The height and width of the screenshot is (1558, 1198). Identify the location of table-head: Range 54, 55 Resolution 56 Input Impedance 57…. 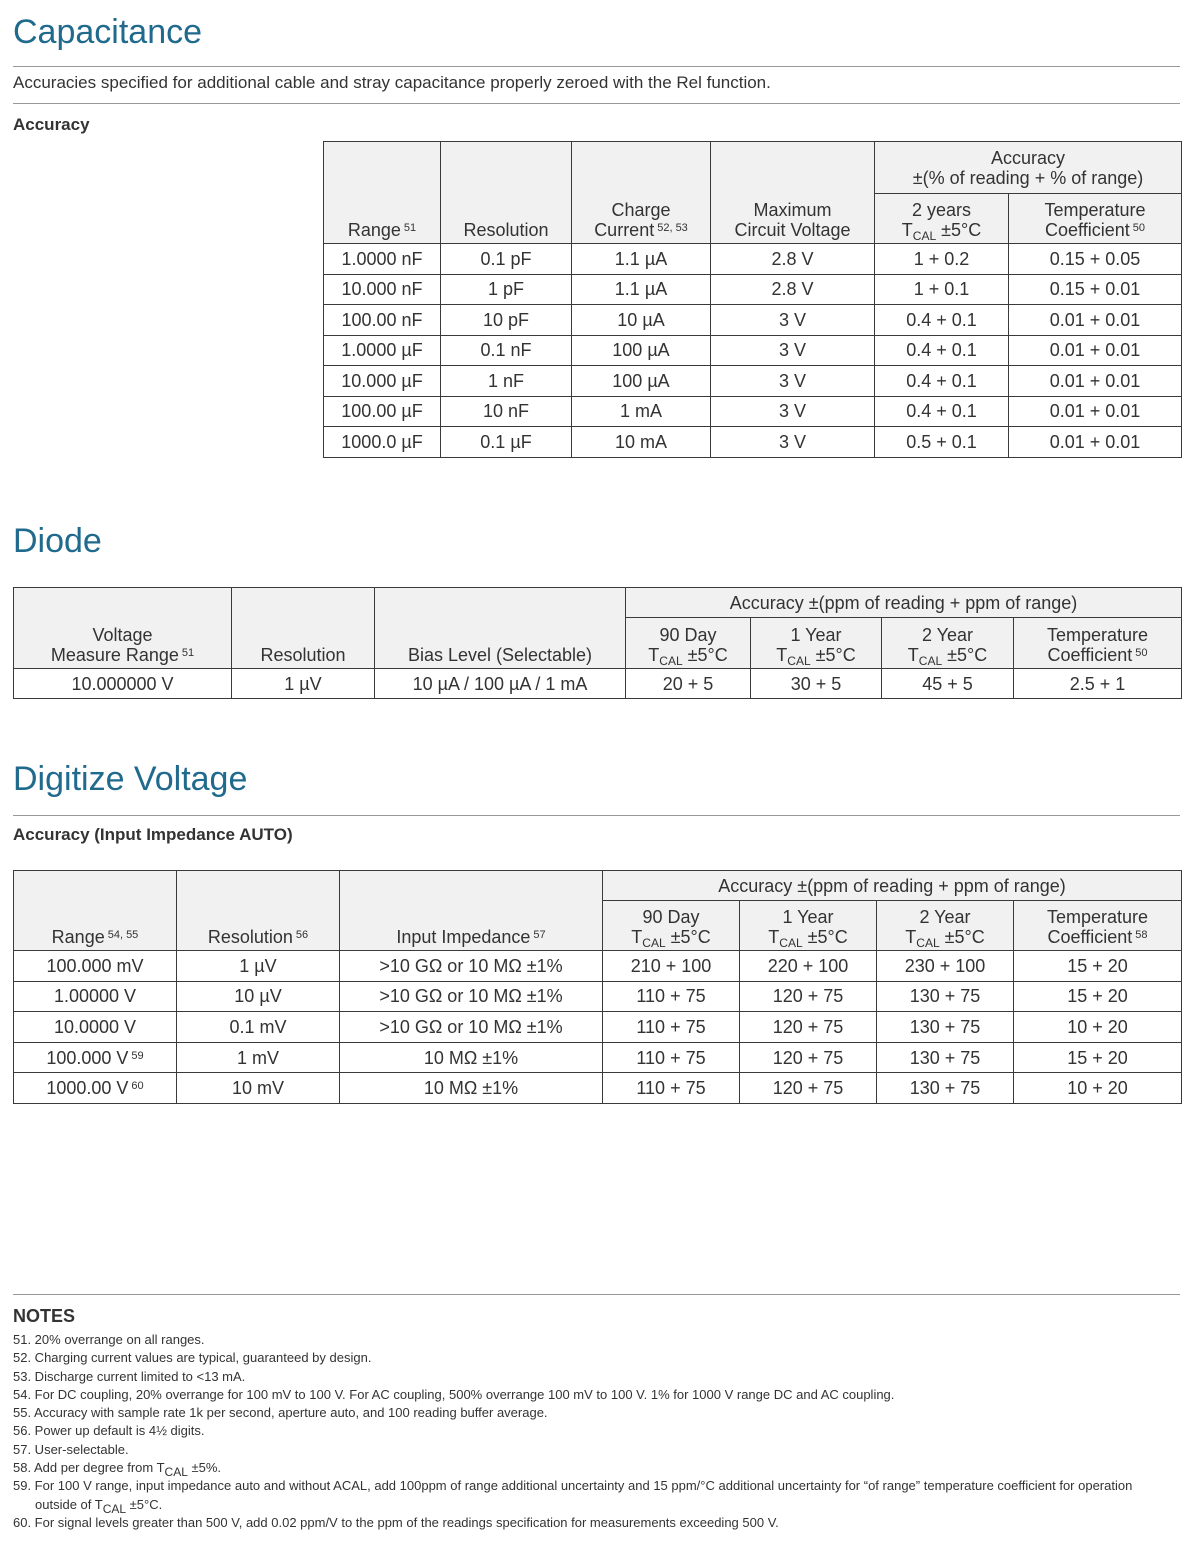
(598, 910).